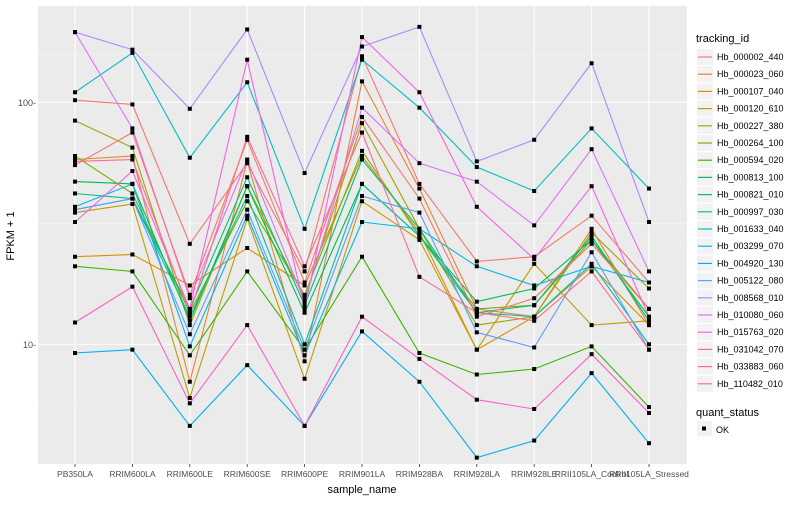 This screenshot has width=800, height=505. Describe the element at coordinates (750, 384) in the screenshot. I see `legend-label: Hb_110482_010` at that location.